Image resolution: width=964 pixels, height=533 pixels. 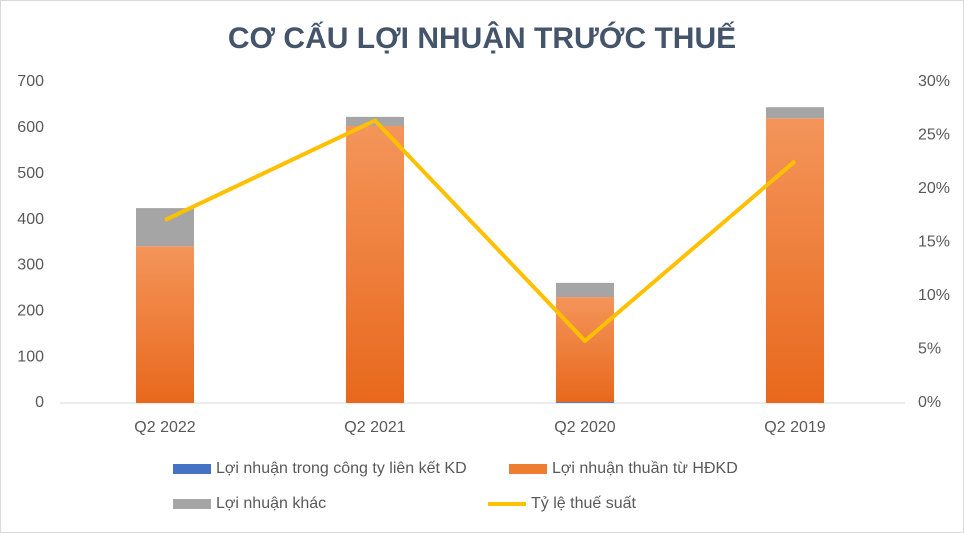 I want to click on y-tick-label: 600, so click(x=30, y=127).